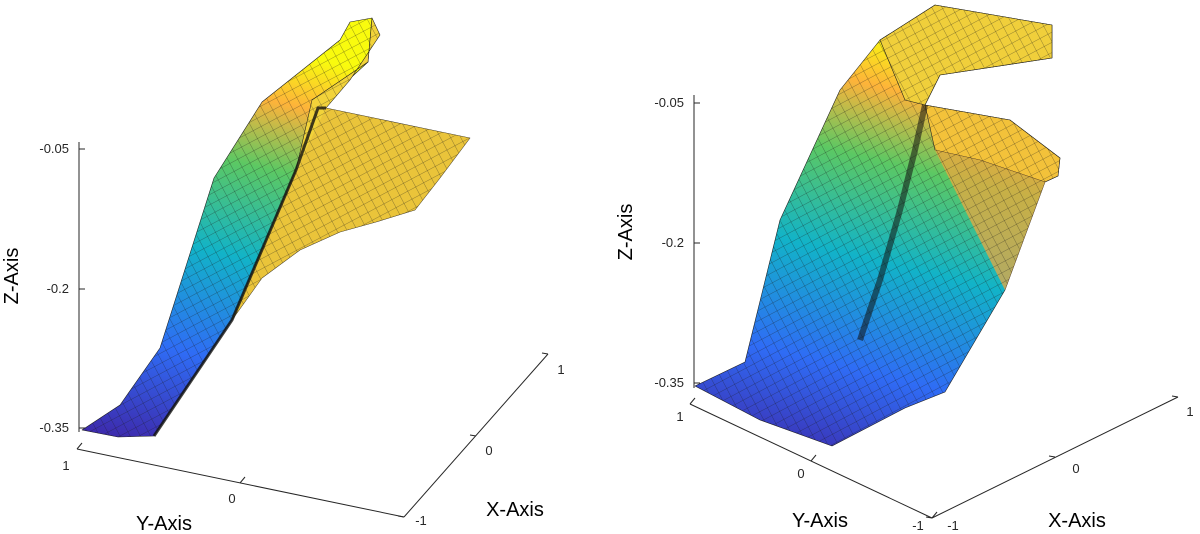  Describe the element at coordinates (54, 427) in the screenshot. I see `left-z-tick-label-3: -0.35` at that location.